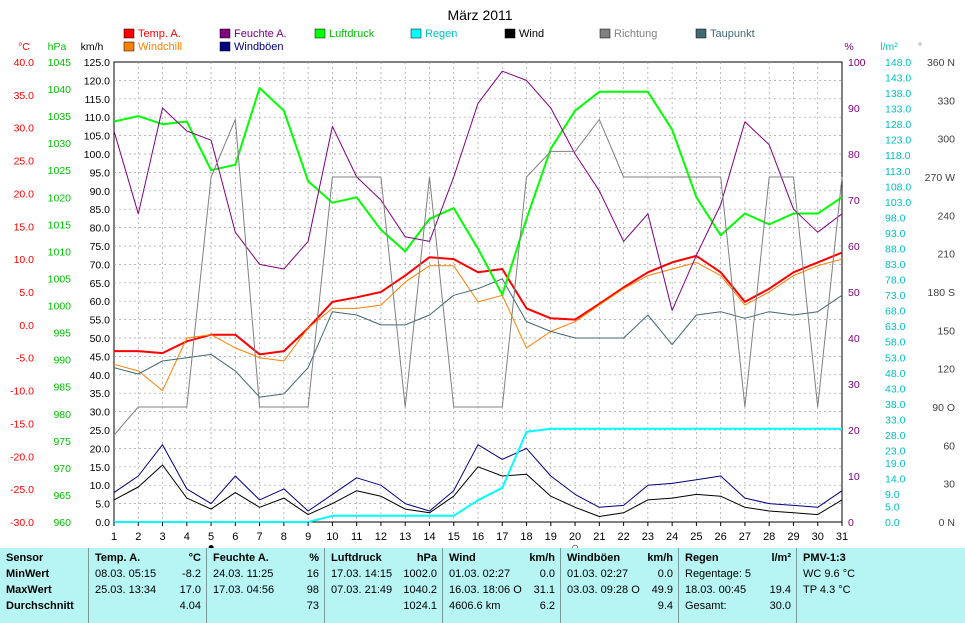 The image size is (965, 623). Describe the element at coordinates (190, 606) in the screenshot. I see `stats-cell: 4.04` at that location.